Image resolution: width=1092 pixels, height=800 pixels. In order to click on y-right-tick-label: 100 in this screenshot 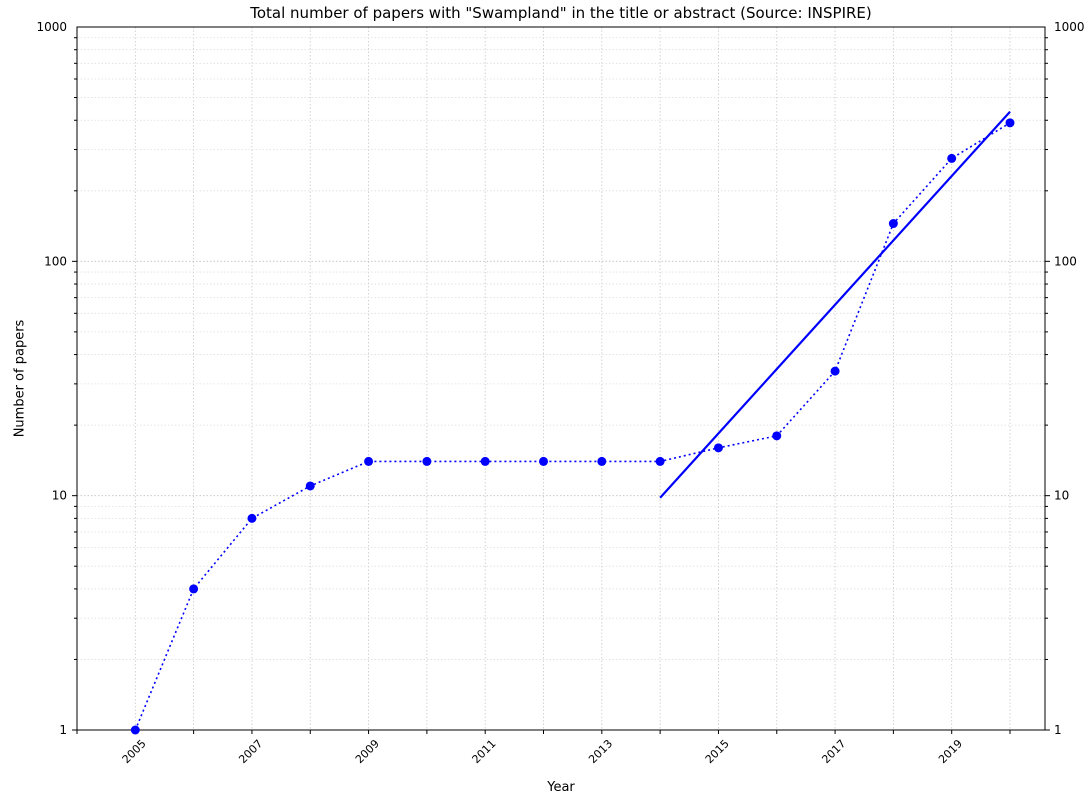, I will do `click(1065, 261)`.